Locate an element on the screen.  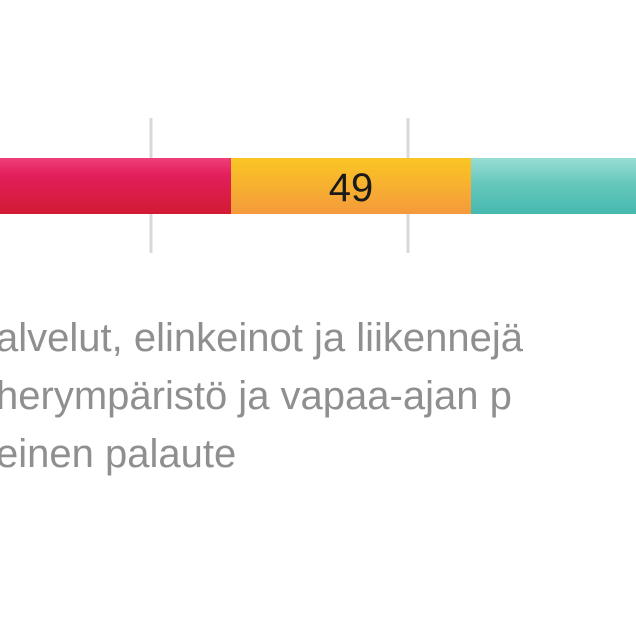
bar-segment-palvelut is located at coordinates (115, 186).